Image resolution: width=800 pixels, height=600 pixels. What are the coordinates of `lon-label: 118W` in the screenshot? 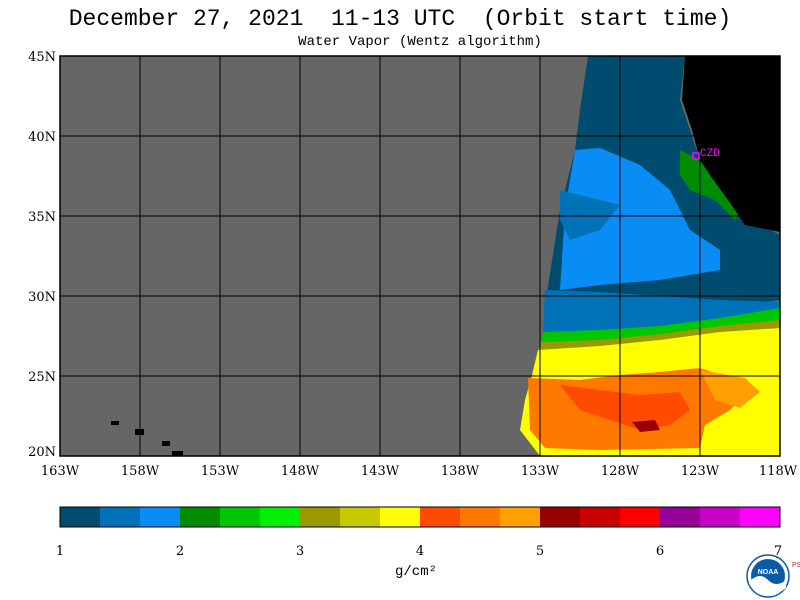 It's located at (778, 471).